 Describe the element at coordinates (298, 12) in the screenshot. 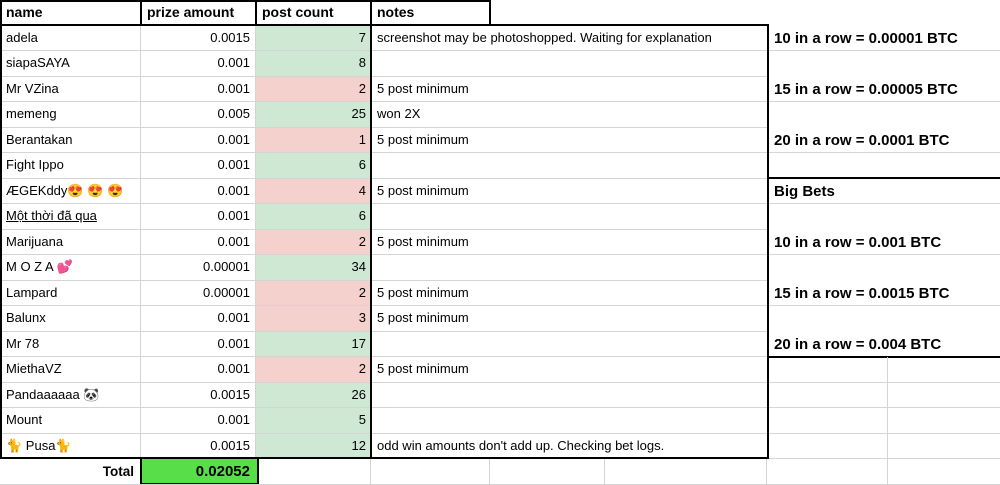

I see `header-post-count: post count` at that location.